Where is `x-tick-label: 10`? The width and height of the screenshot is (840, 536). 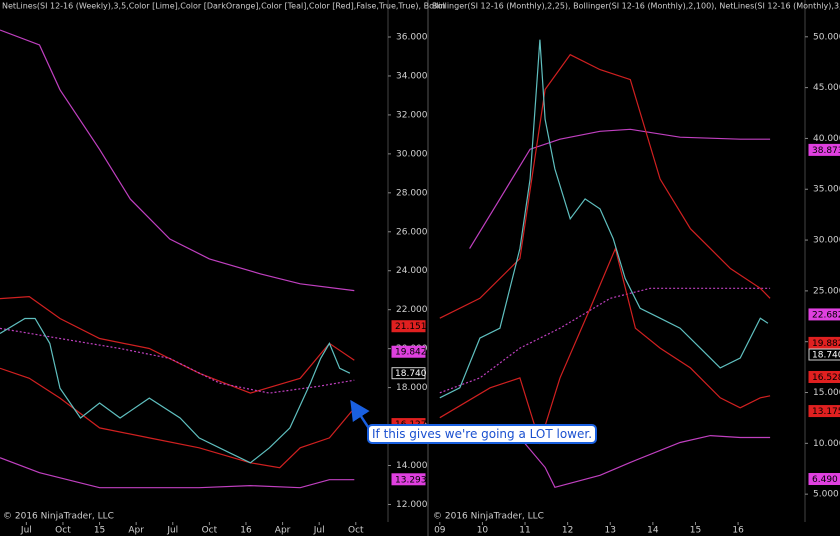
x-tick-label: 10 is located at coordinates (483, 531).